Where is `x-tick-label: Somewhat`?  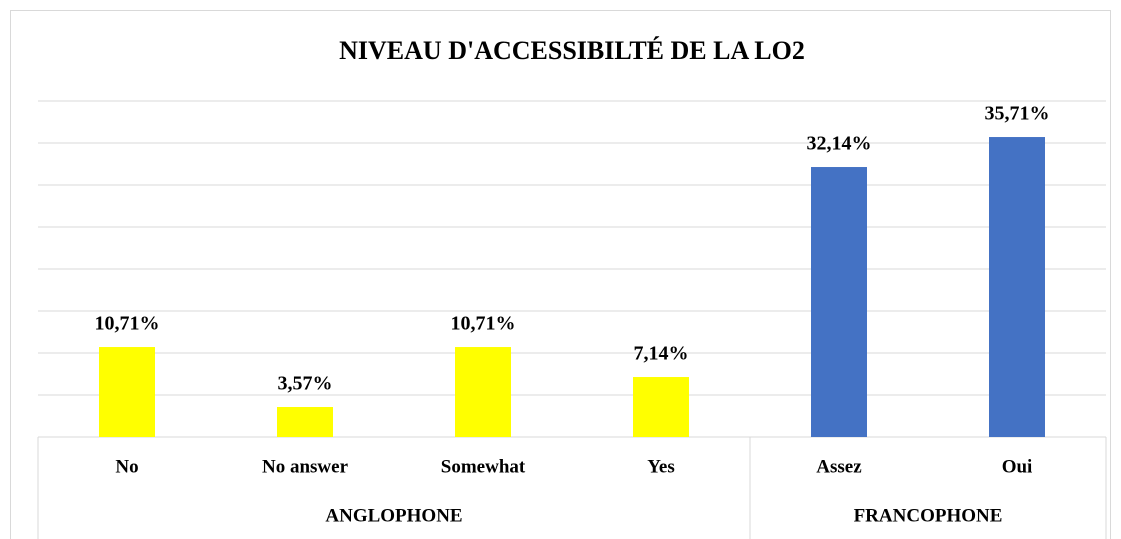 x-tick-label: Somewhat is located at coordinates (483, 466).